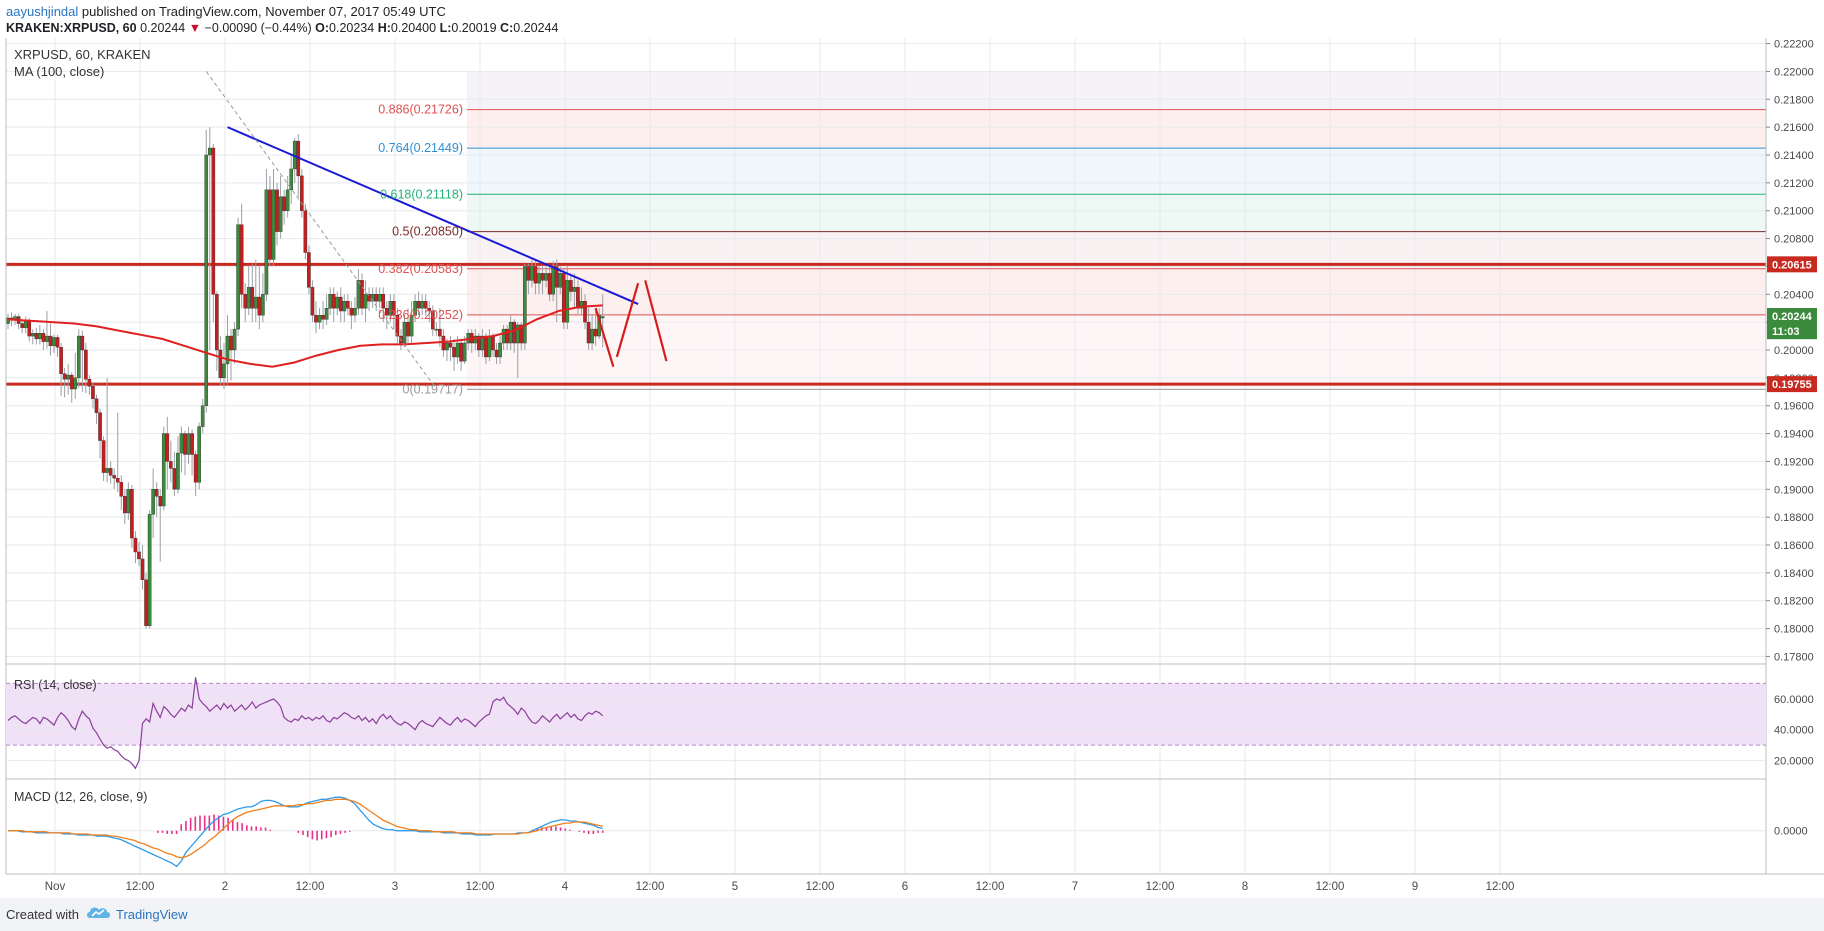 Image resolution: width=1824 pixels, height=931 pixels. I want to click on fib-level-label: 0(0.19717), so click(433, 389).